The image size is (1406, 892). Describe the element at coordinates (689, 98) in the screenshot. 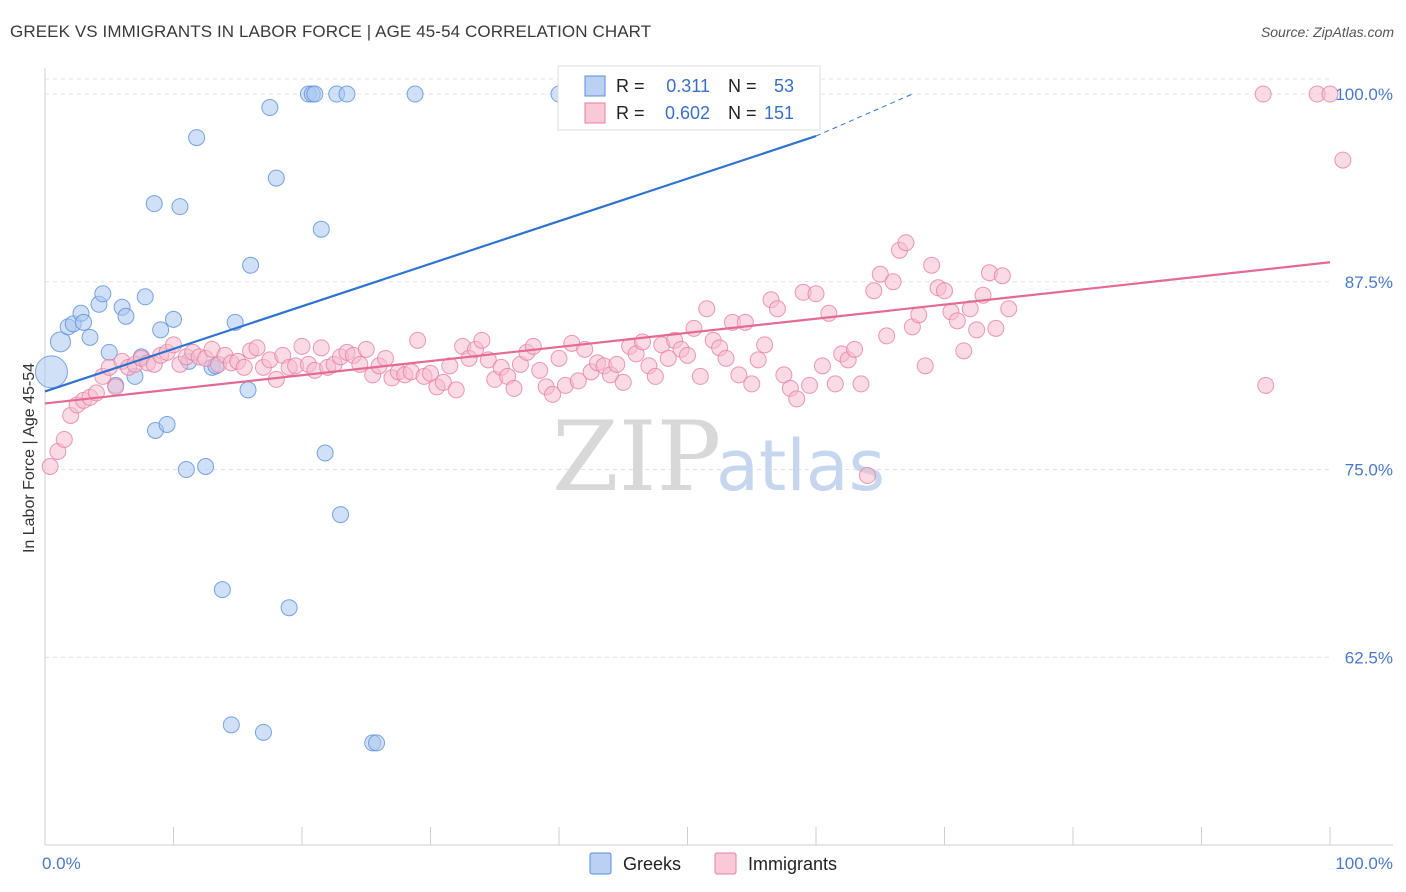

I see `legend-box: R = 0.311 N = 53 R = 0.602 N = 151` at that location.